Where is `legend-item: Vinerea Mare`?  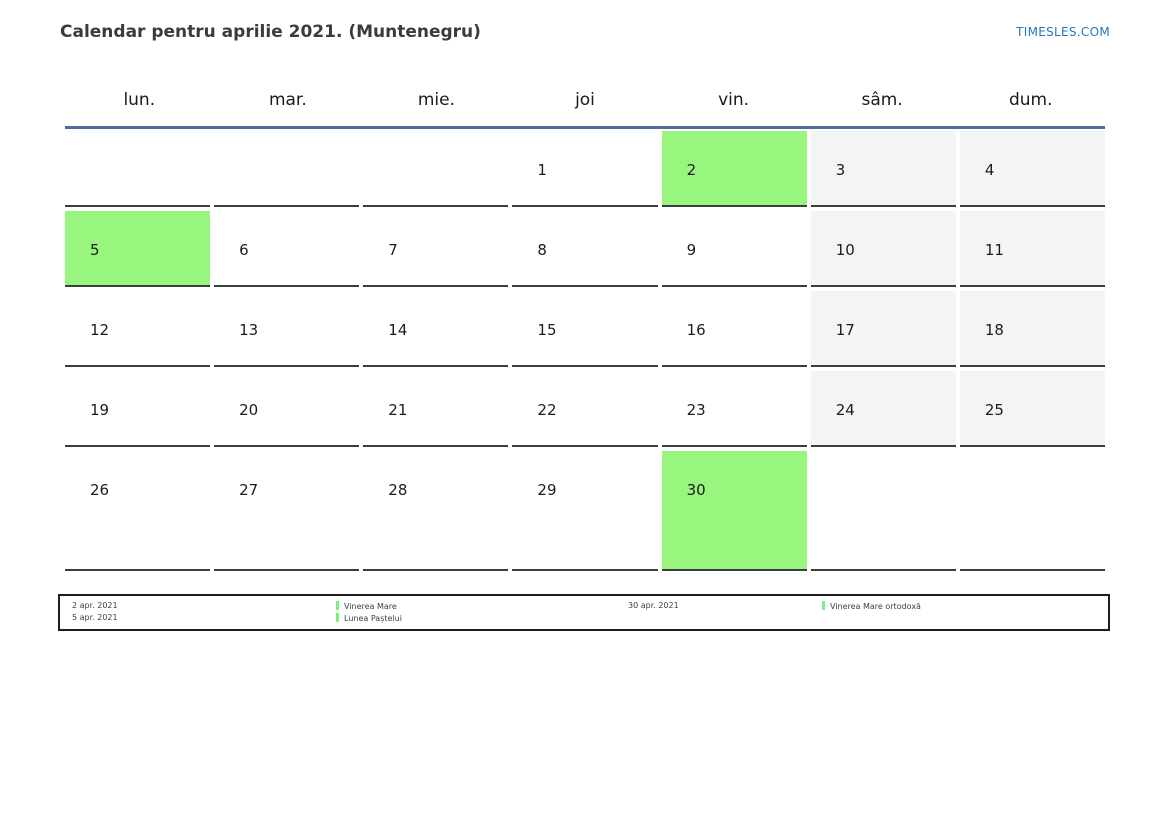
legend-item: Vinerea Mare is located at coordinates (366, 606).